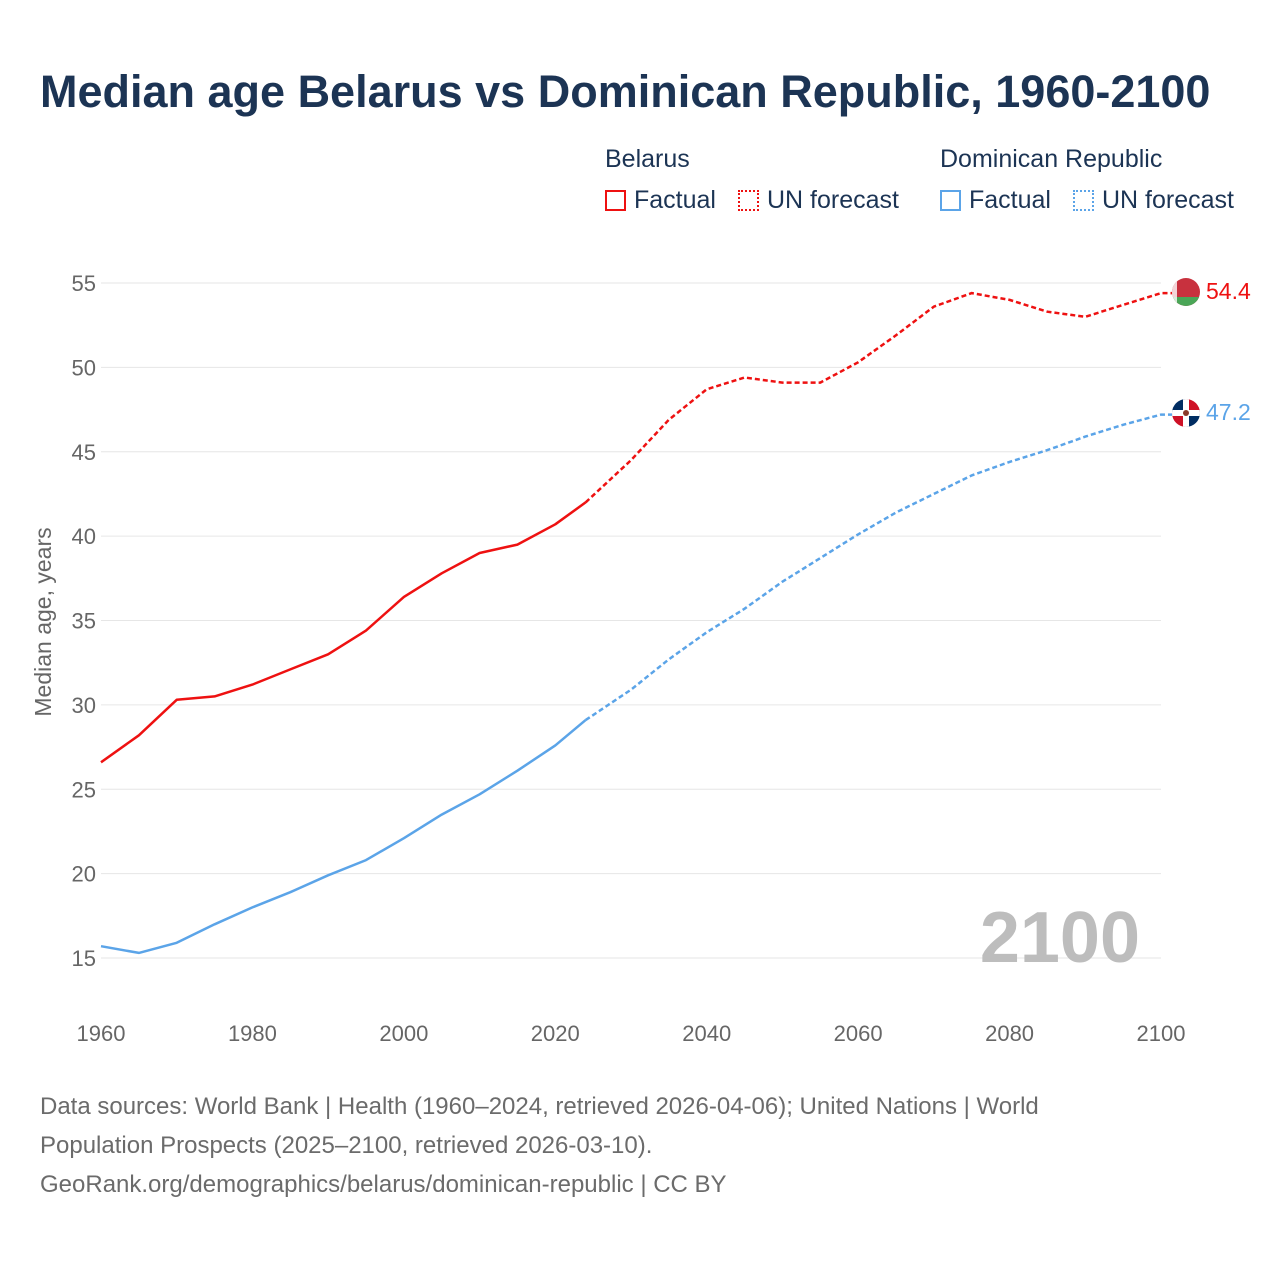 The width and height of the screenshot is (1280, 1280). I want to click on year-watermark: 2100, so click(1060, 938).